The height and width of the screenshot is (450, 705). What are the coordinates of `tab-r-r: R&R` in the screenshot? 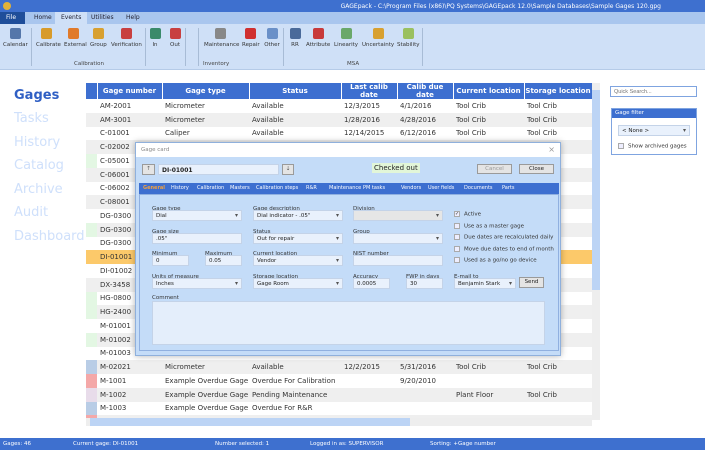 It's located at (311, 188).